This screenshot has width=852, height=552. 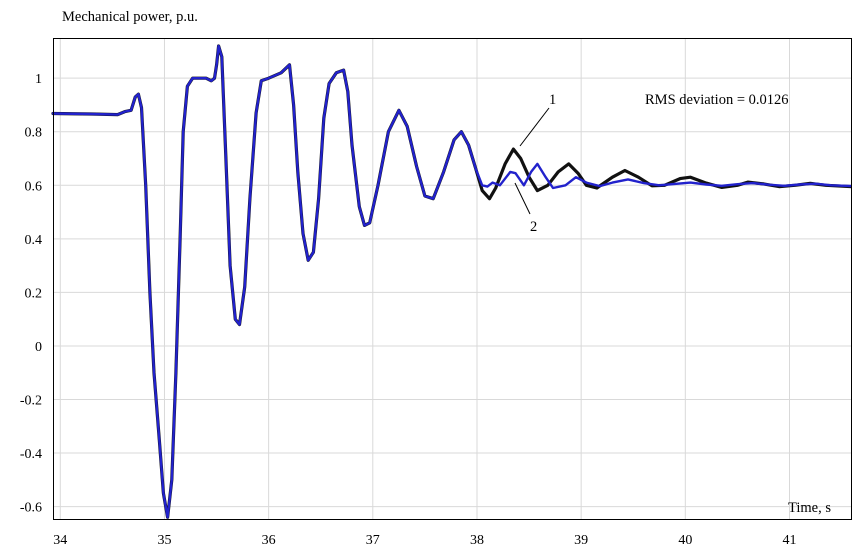 I want to click on x-tick-label: 40, so click(x=685, y=540).